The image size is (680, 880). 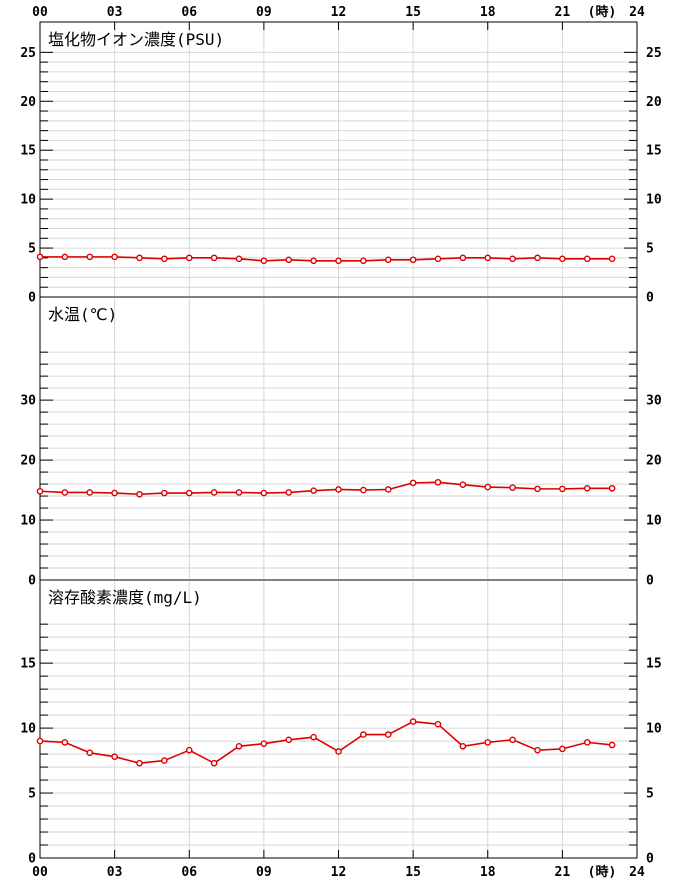 I want to click on hour-label: 21, so click(x=563, y=12).